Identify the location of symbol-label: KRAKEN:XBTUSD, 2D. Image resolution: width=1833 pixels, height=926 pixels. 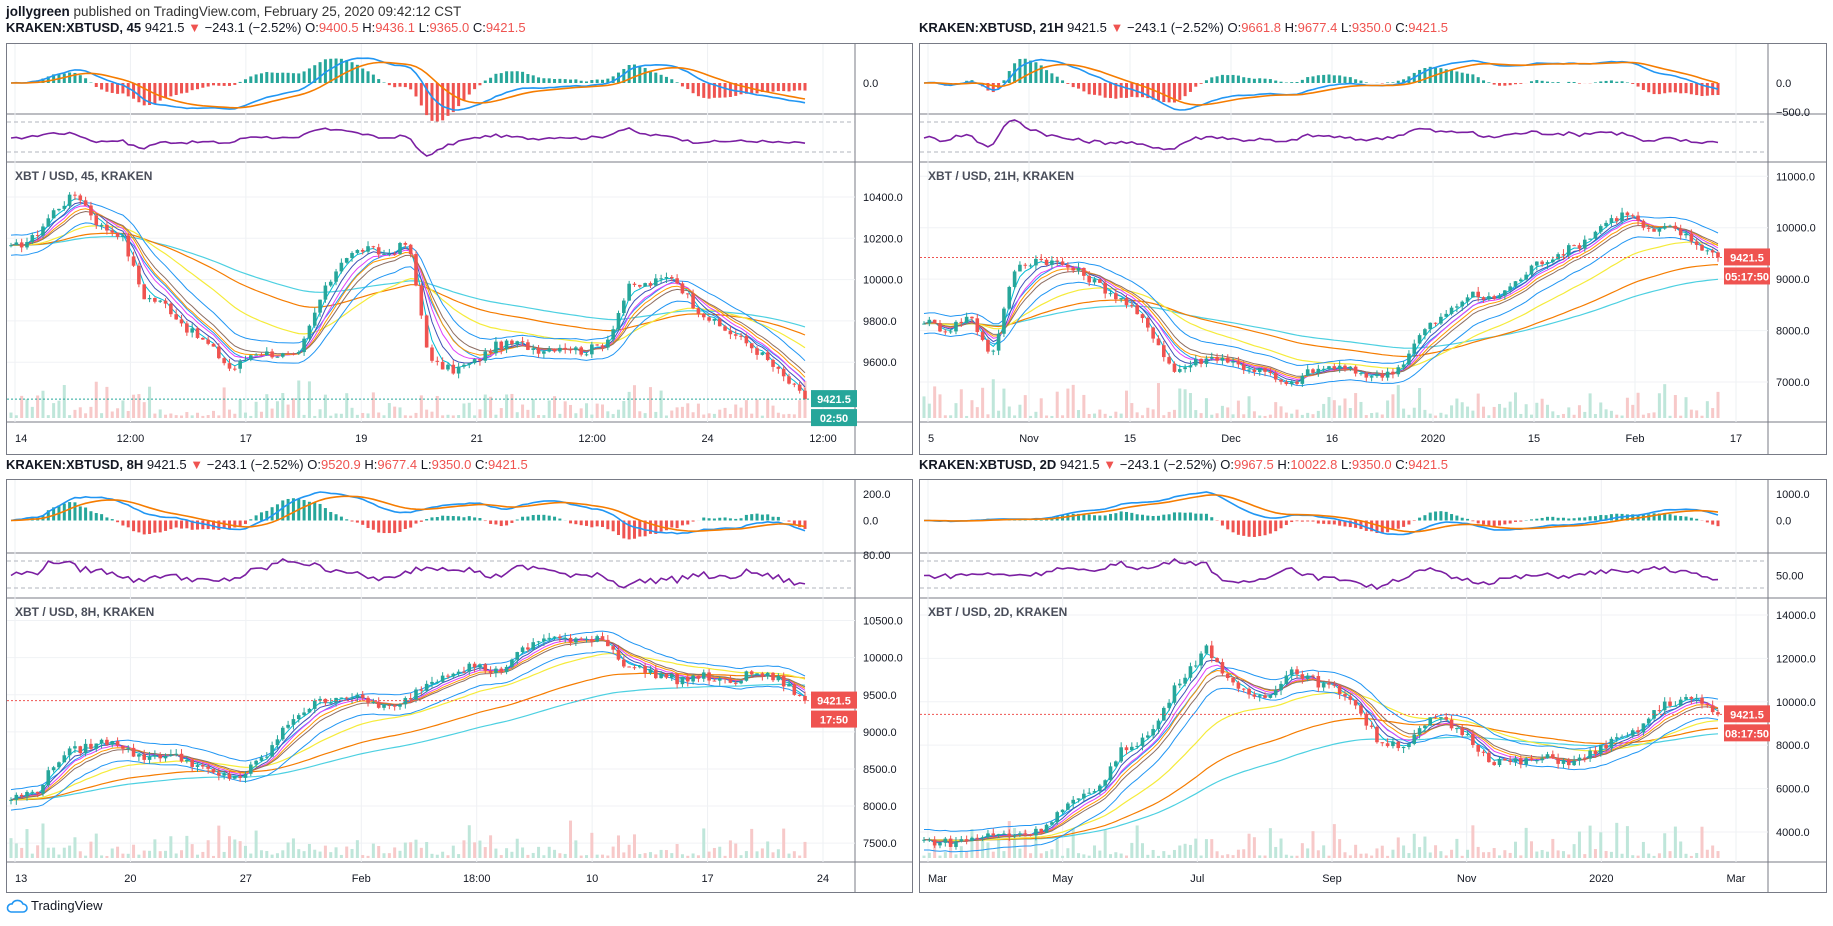
(988, 464).